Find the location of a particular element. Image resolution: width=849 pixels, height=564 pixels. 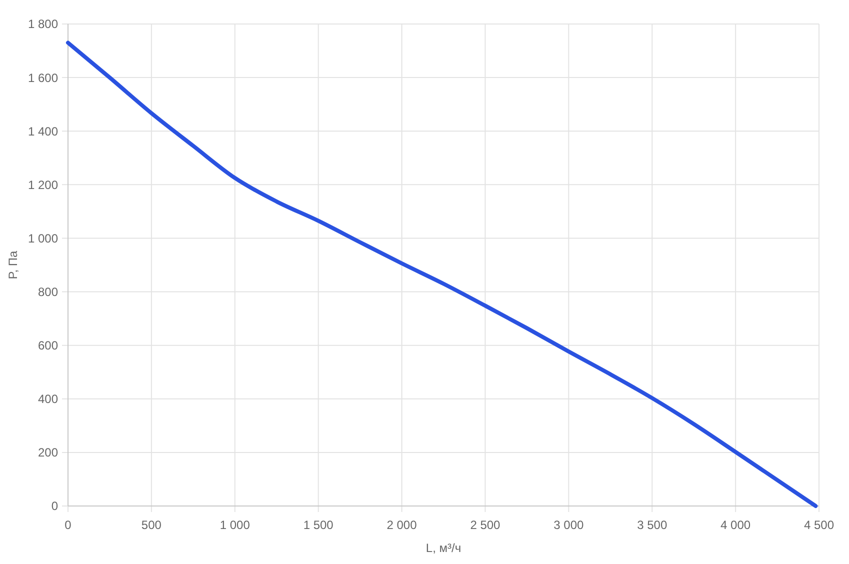

x-tick-label: 2 500 is located at coordinates (485, 525).